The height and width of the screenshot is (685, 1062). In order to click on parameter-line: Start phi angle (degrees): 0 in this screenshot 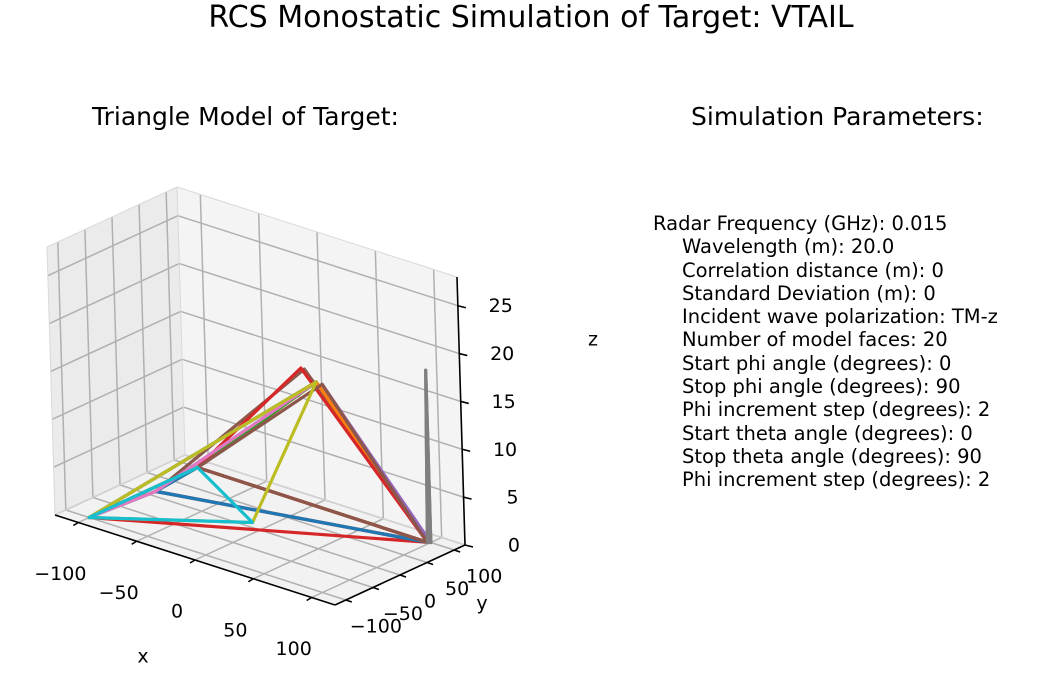, I will do `click(817, 363)`.